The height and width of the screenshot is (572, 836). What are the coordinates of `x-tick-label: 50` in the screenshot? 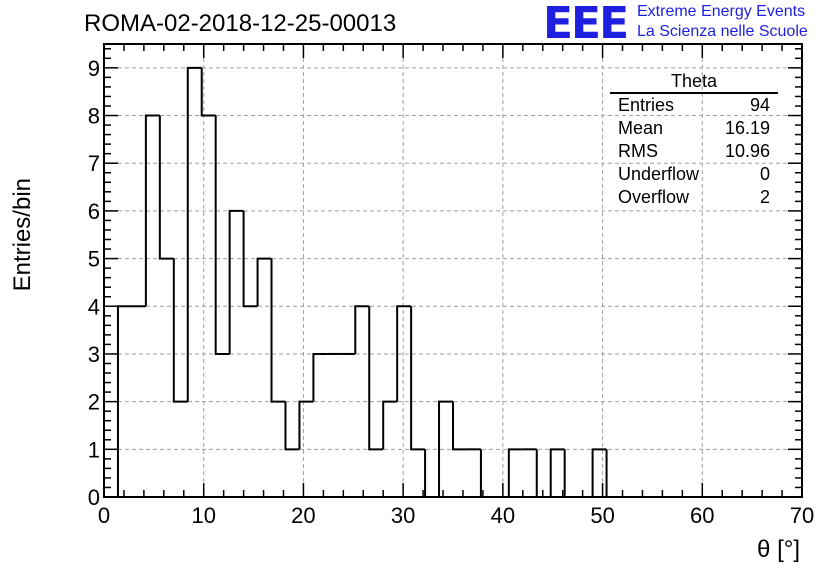 It's located at (602, 515).